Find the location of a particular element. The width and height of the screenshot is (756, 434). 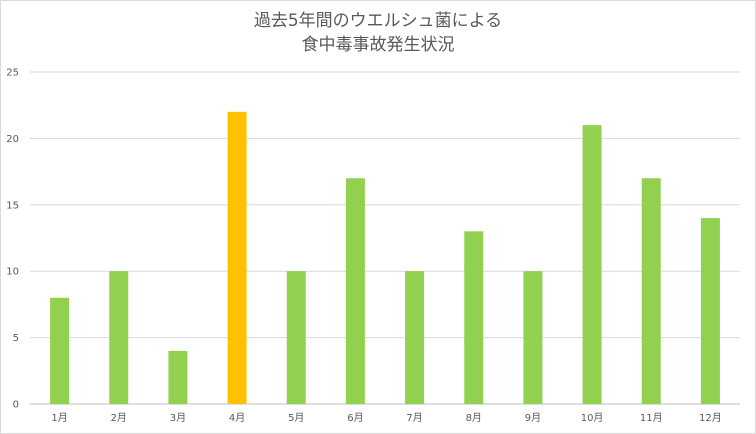

bar-highlight is located at coordinates (237, 257).